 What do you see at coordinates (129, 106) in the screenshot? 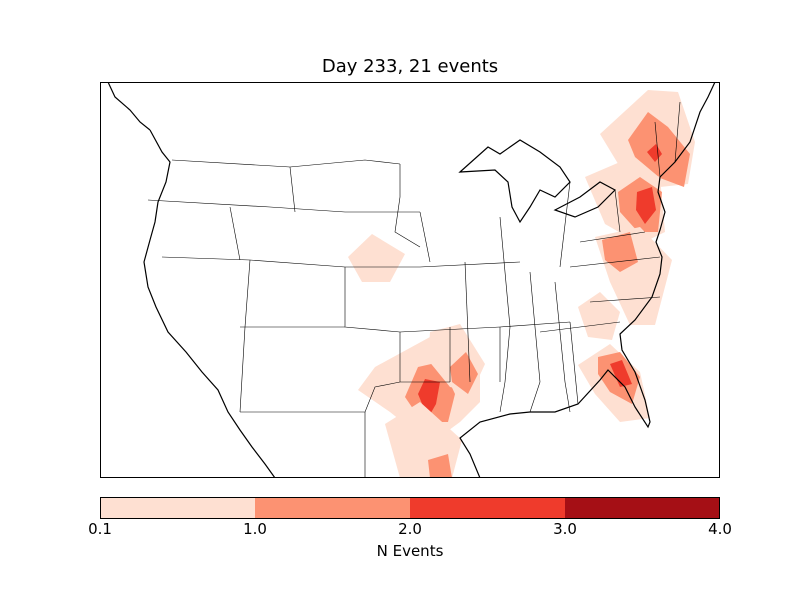
I see `canada-pacific-coast` at bounding box center [129, 106].